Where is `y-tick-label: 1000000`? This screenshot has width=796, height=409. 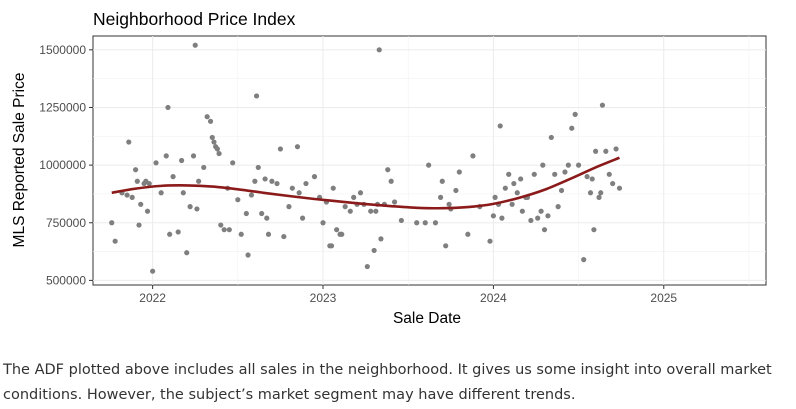
y-tick-label: 1000000 is located at coordinates (62, 165).